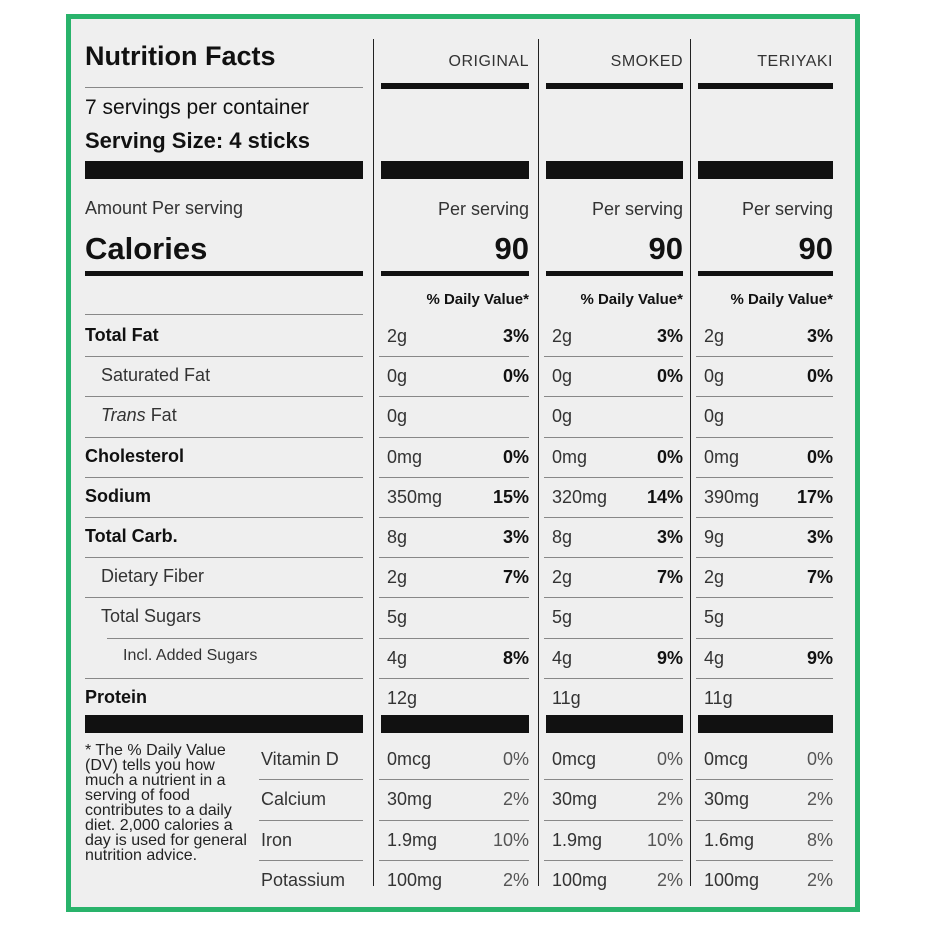 This screenshot has height=926, width=926. Describe the element at coordinates (727, 799) in the screenshot. I see `vitamin-amount: 30mg` at that location.